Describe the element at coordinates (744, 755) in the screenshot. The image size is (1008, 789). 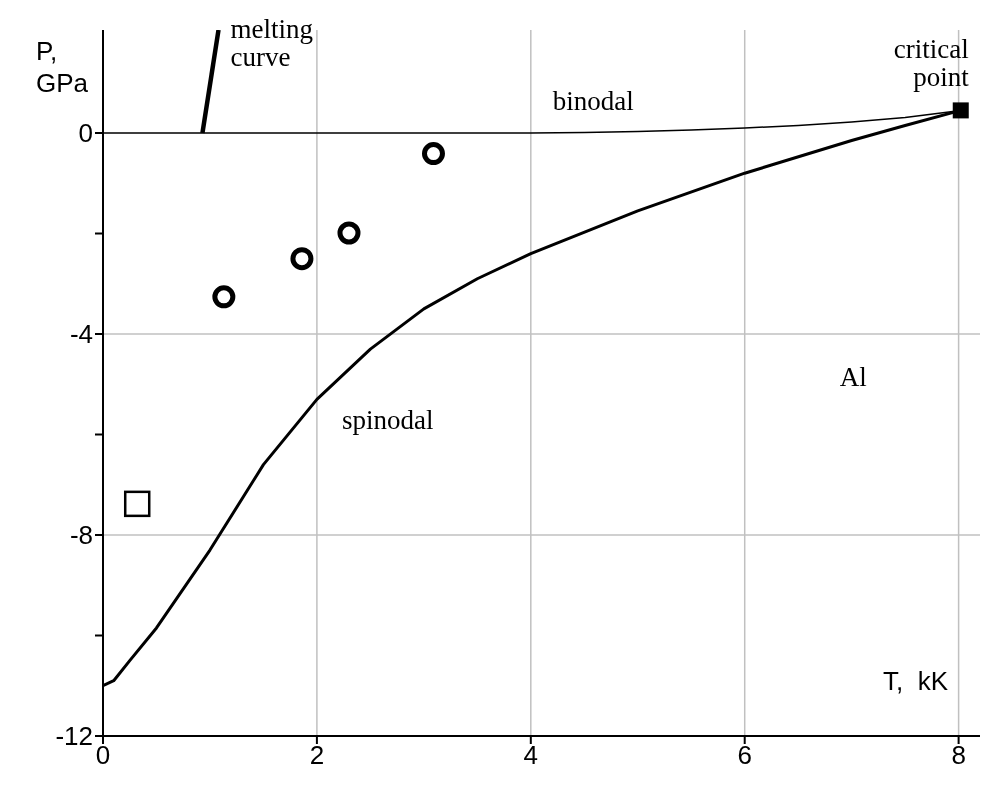
I see `x-tick-label: 6` at that location.